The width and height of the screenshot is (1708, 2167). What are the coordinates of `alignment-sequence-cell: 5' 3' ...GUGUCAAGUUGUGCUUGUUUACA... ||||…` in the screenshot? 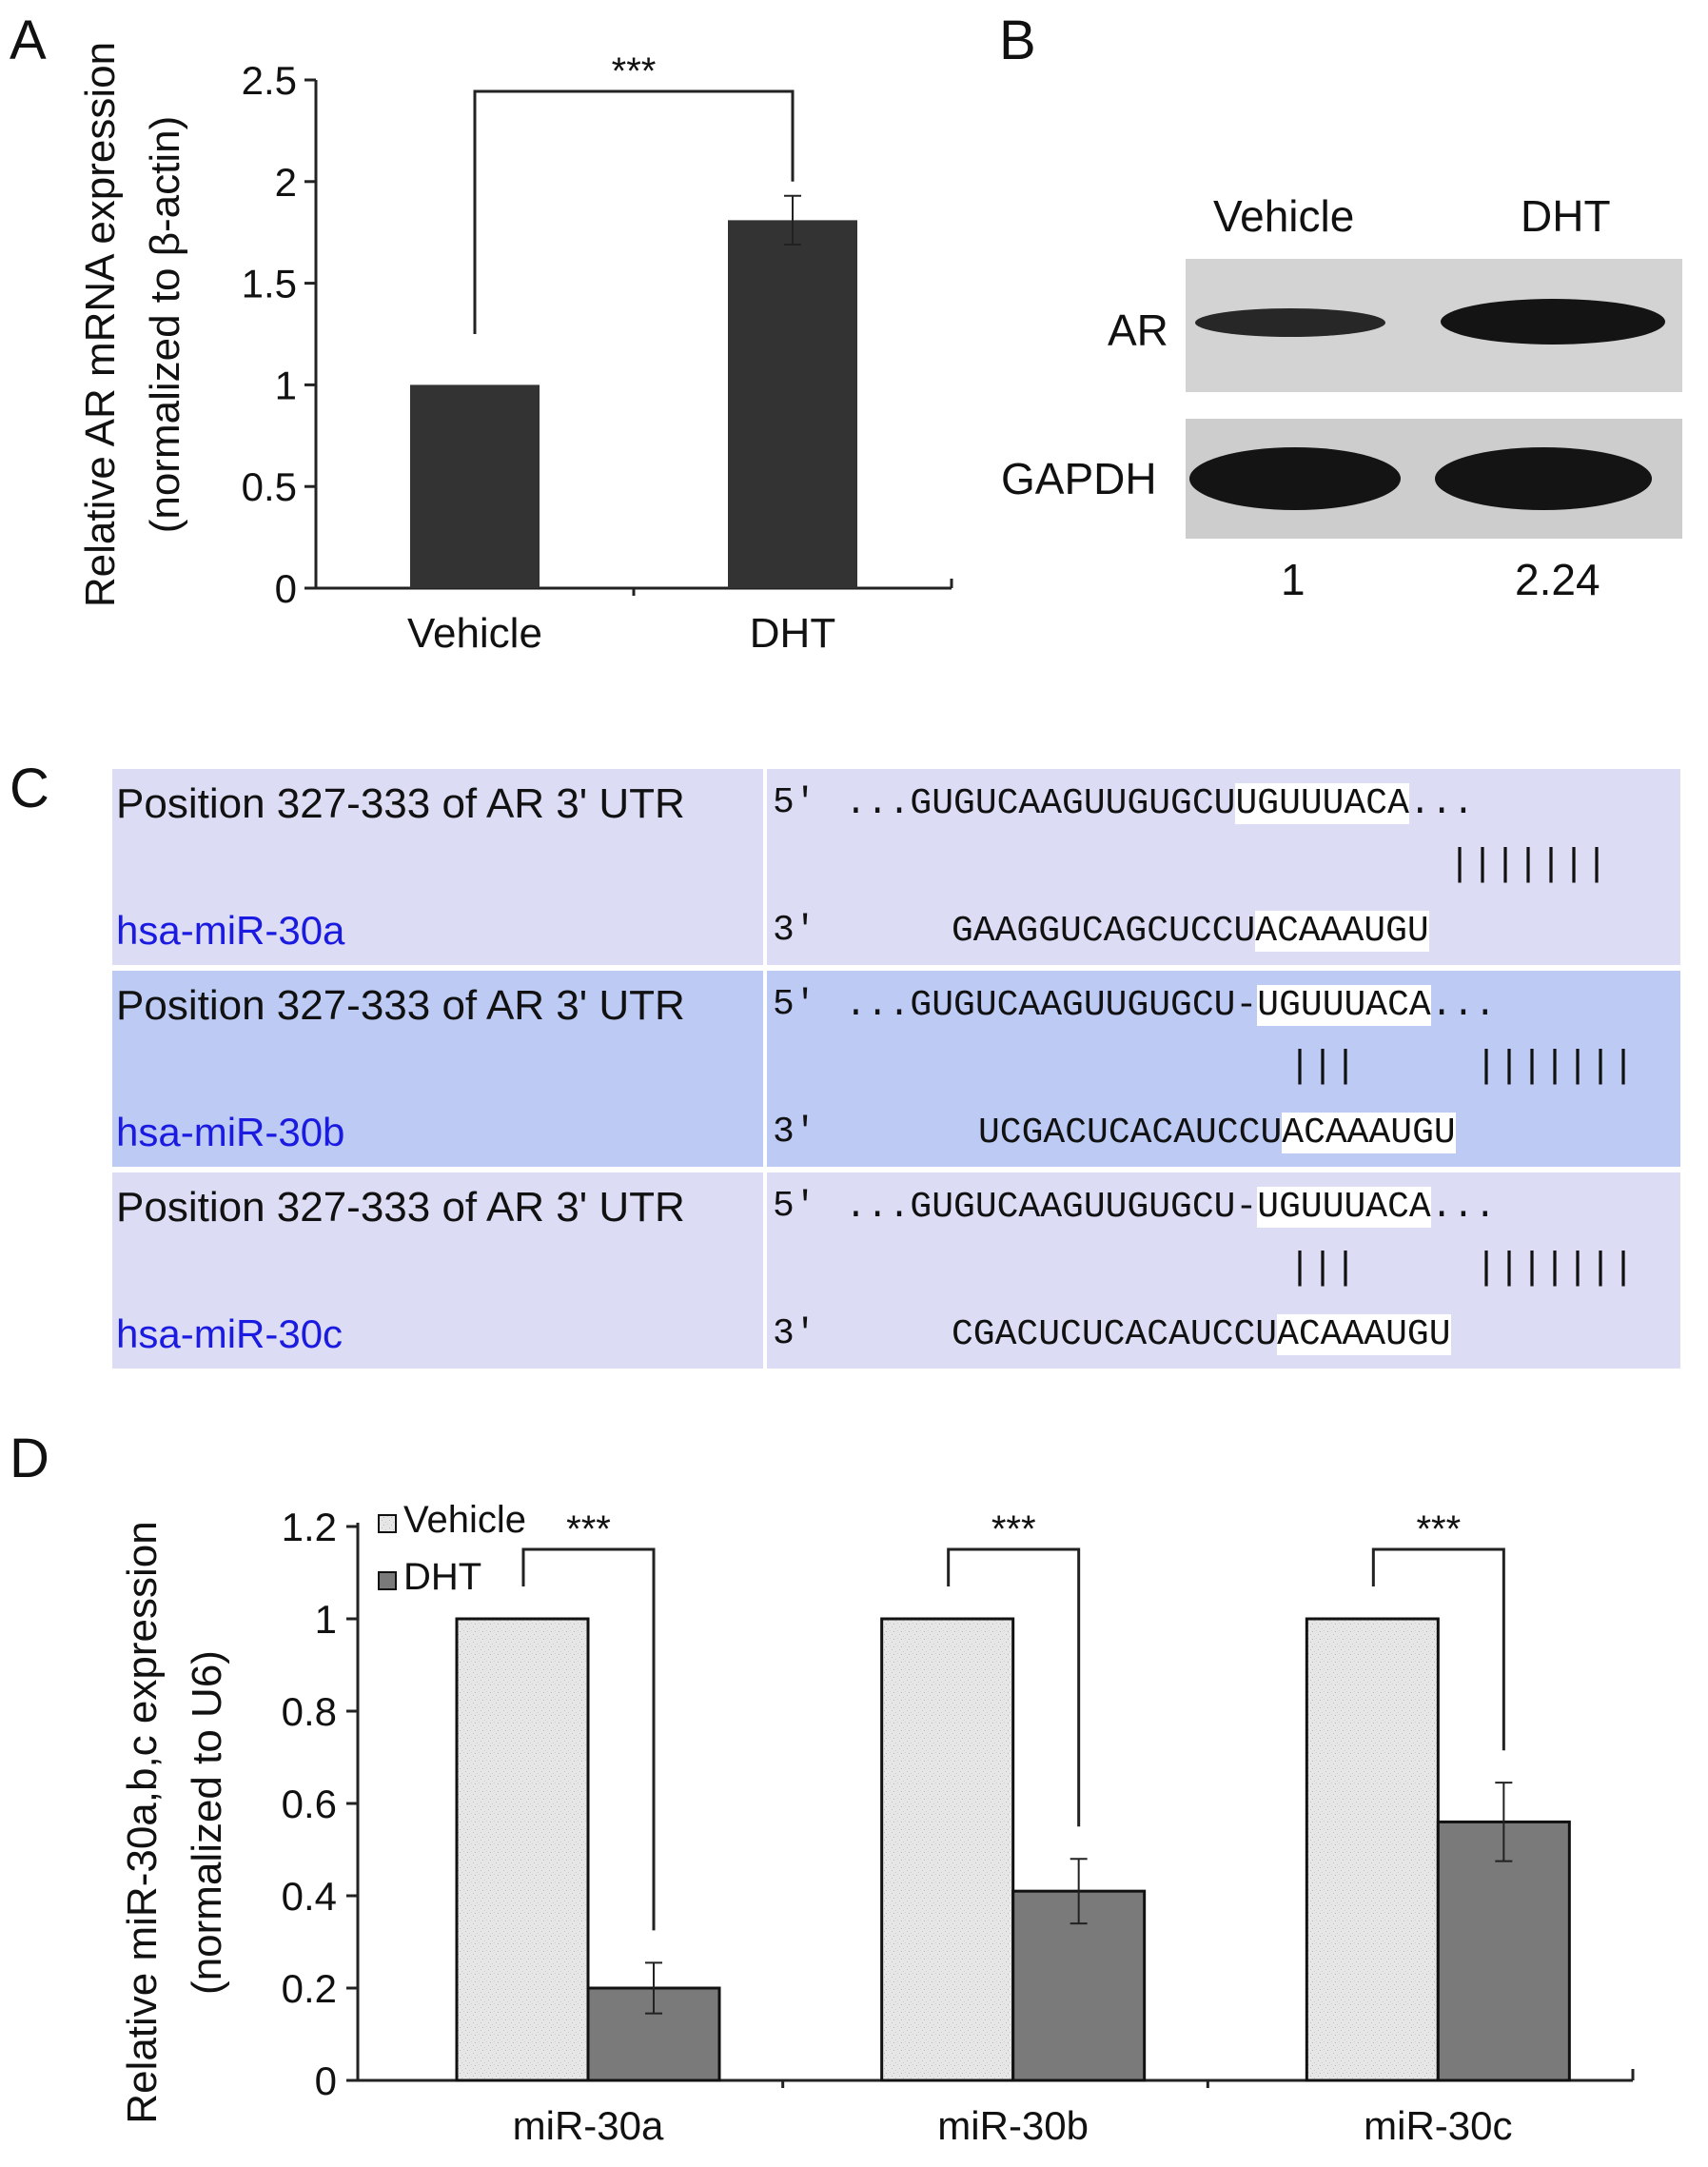 It's located at (1223, 867).